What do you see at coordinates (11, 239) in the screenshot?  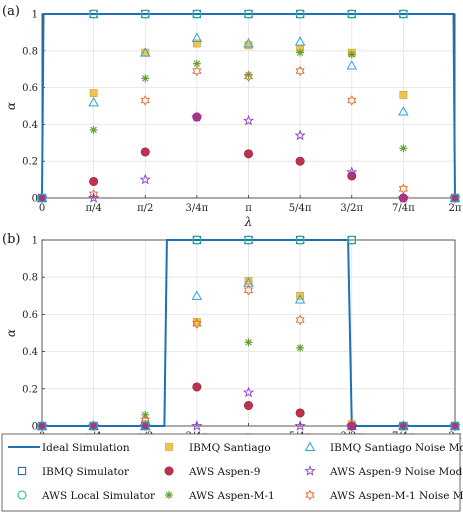 I see `panel-label: (b)` at bounding box center [11, 239].